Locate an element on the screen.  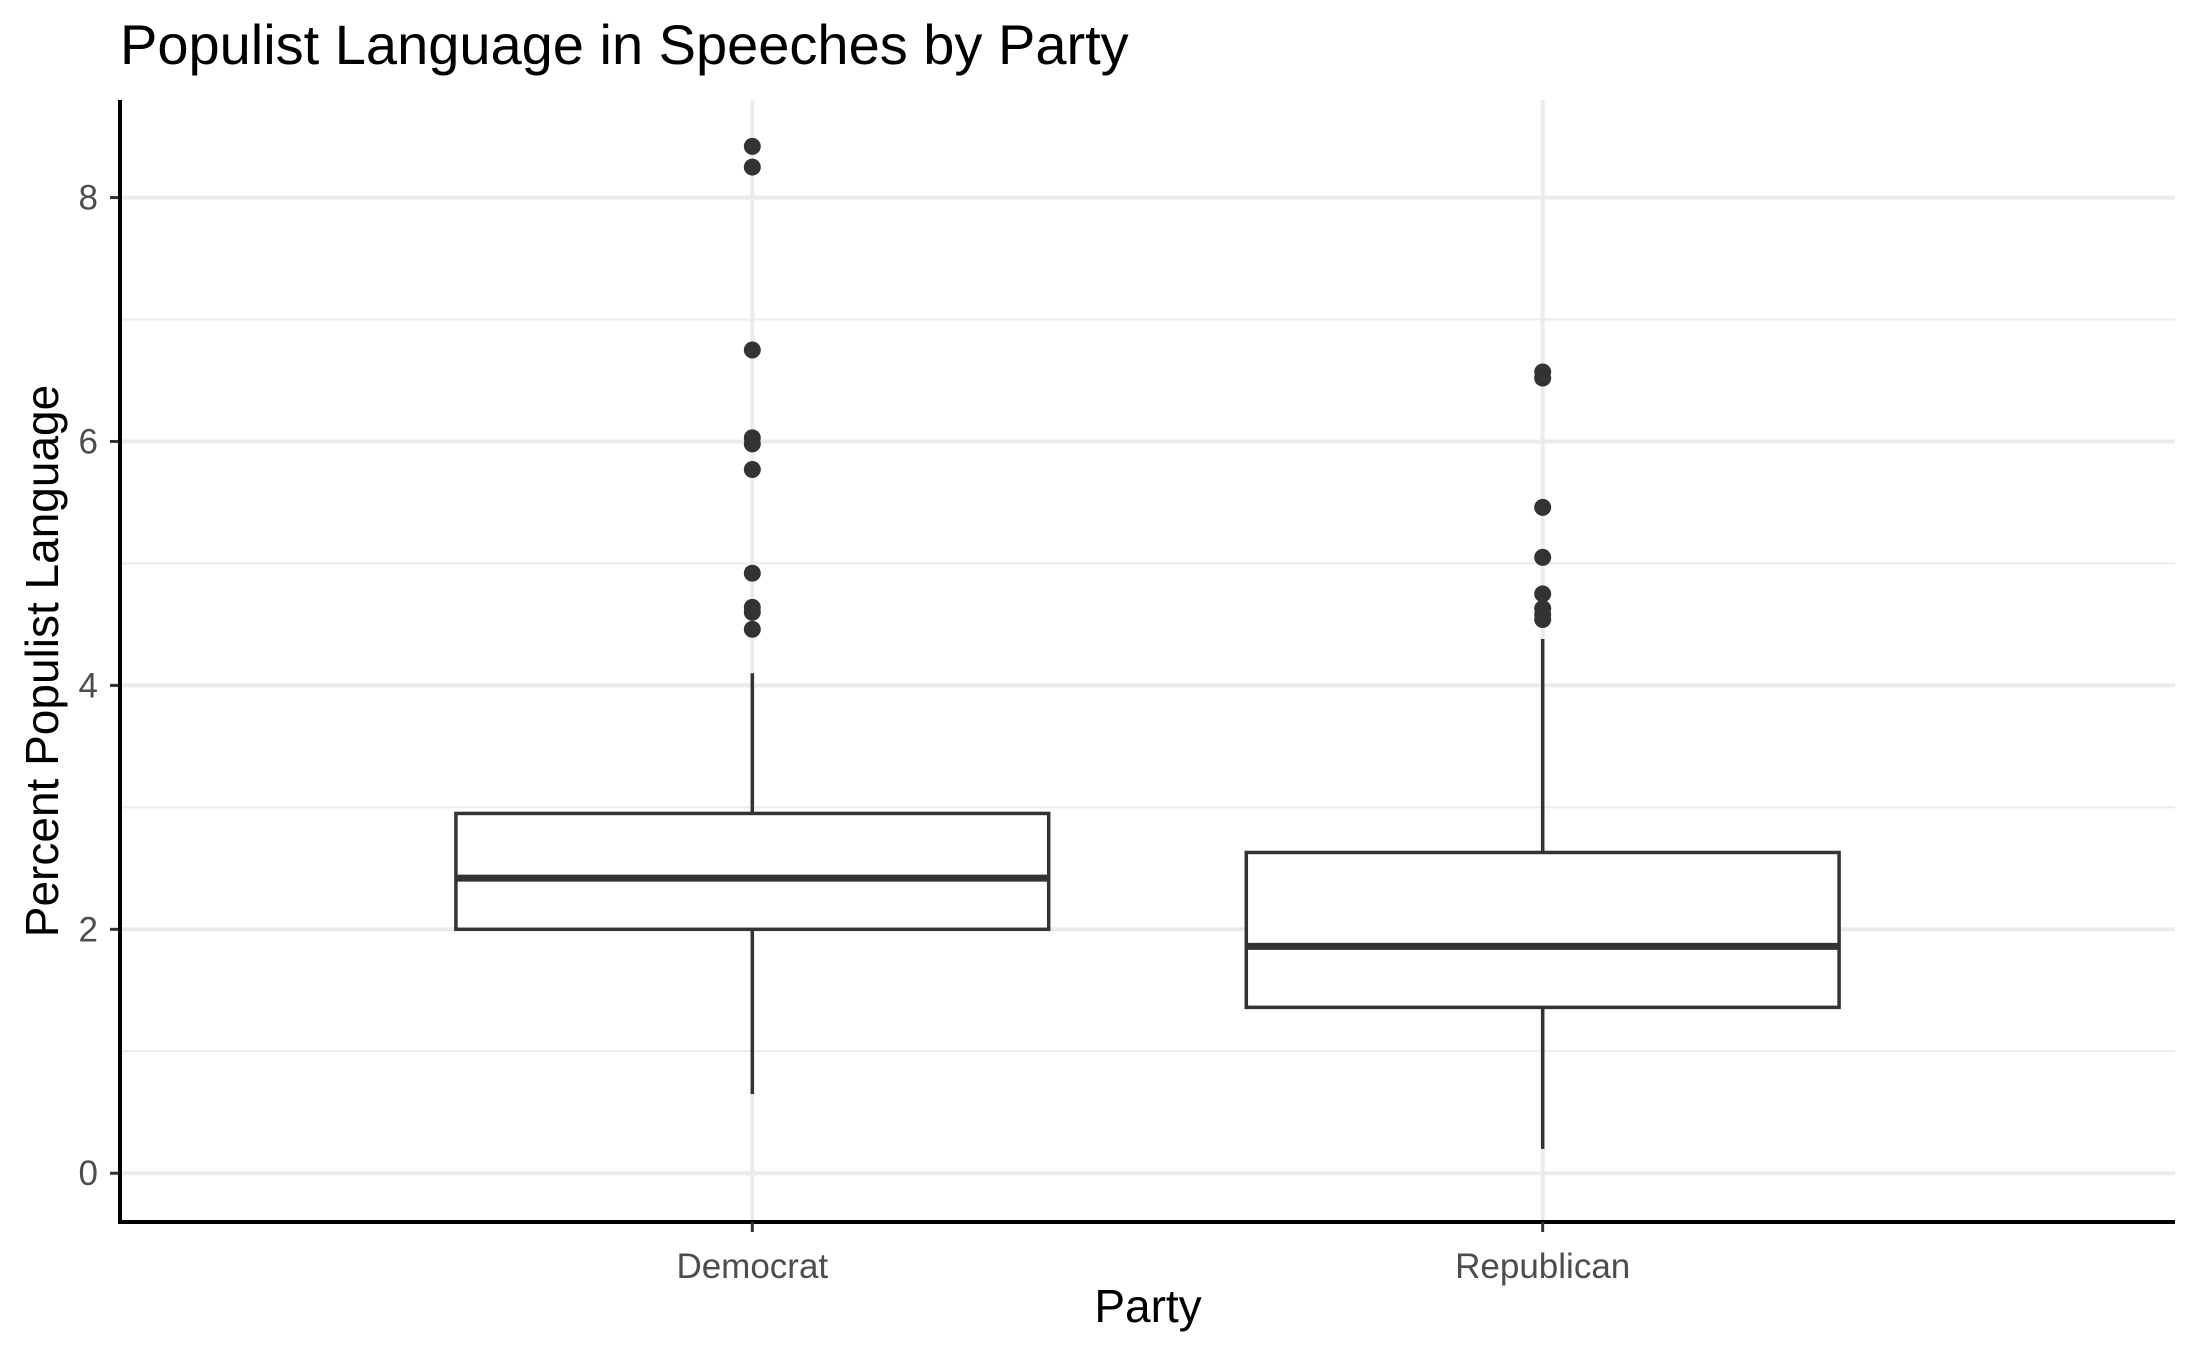
x-axis-labels: Democrat Republican is located at coordinates (1153, 1254).